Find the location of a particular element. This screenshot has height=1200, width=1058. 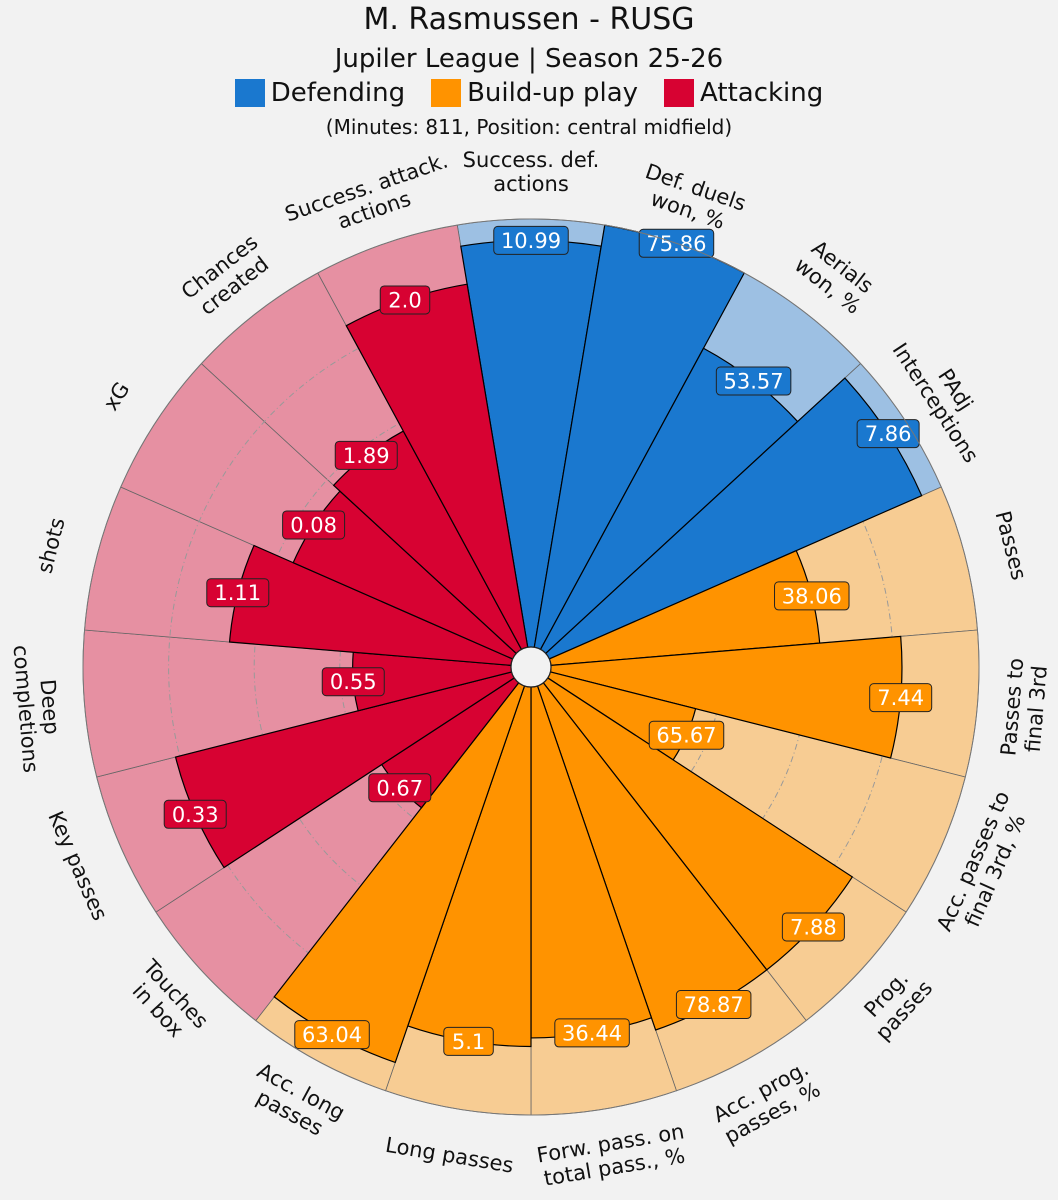

slice-label-line: xG is located at coordinates (117, 396).